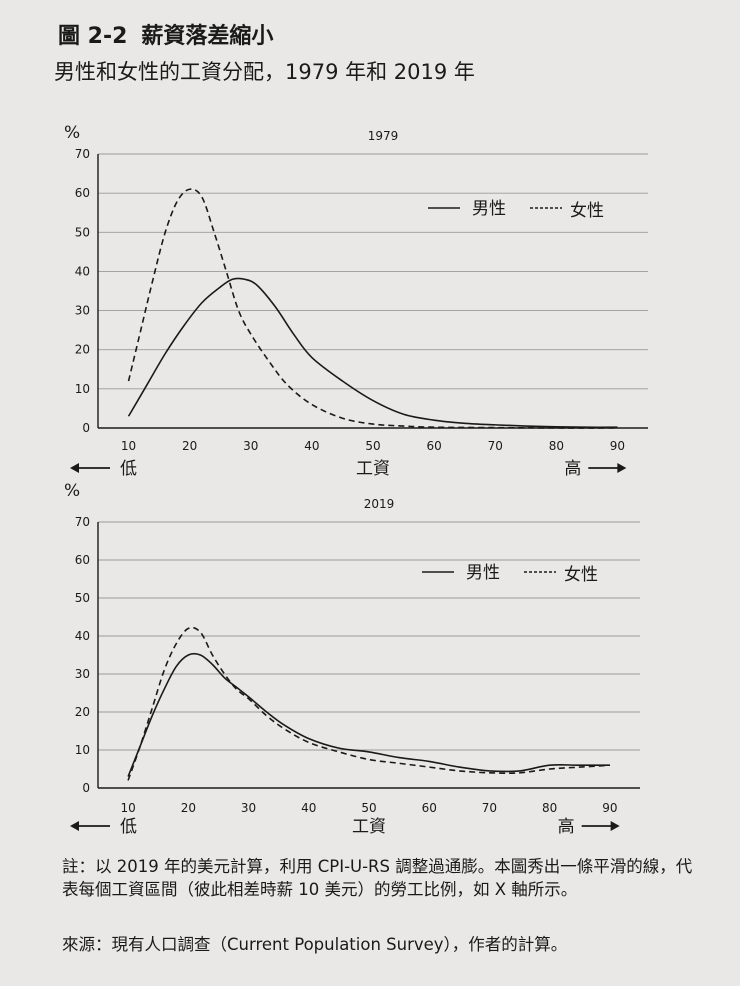  What do you see at coordinates (379, 504) in the screenshot?
I see `chart-title: 2019` at bounding box center [379, 504].